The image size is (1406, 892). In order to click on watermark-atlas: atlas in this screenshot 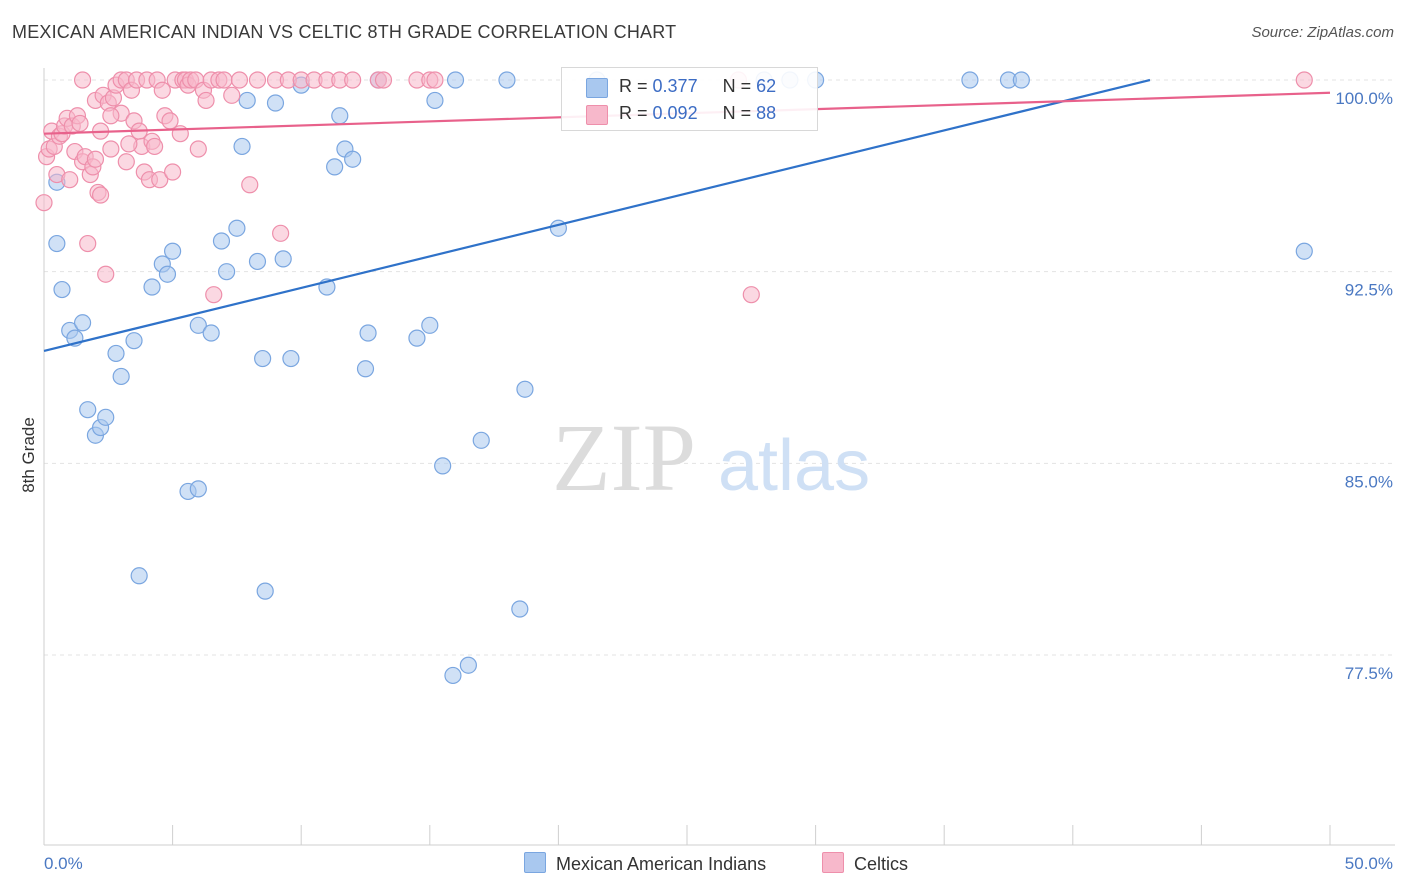, I will do `click(794, 466)`.